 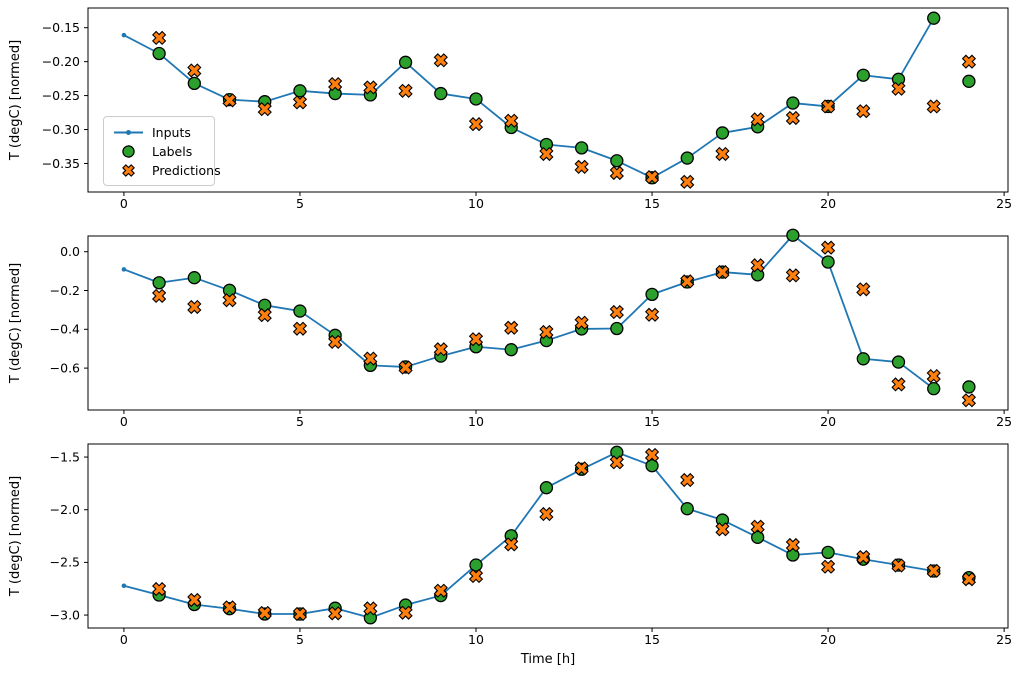 I want to click on y-tick-label: −0.30, so click(x=61, y=129).